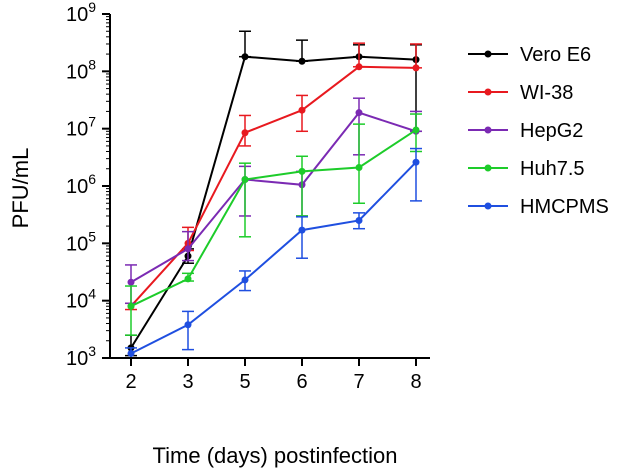 This screenshot has height=473, width=636. Describe the element at coordinates (81, 356) in the screenshot. I see `y-tick-label: 10³` at that location.